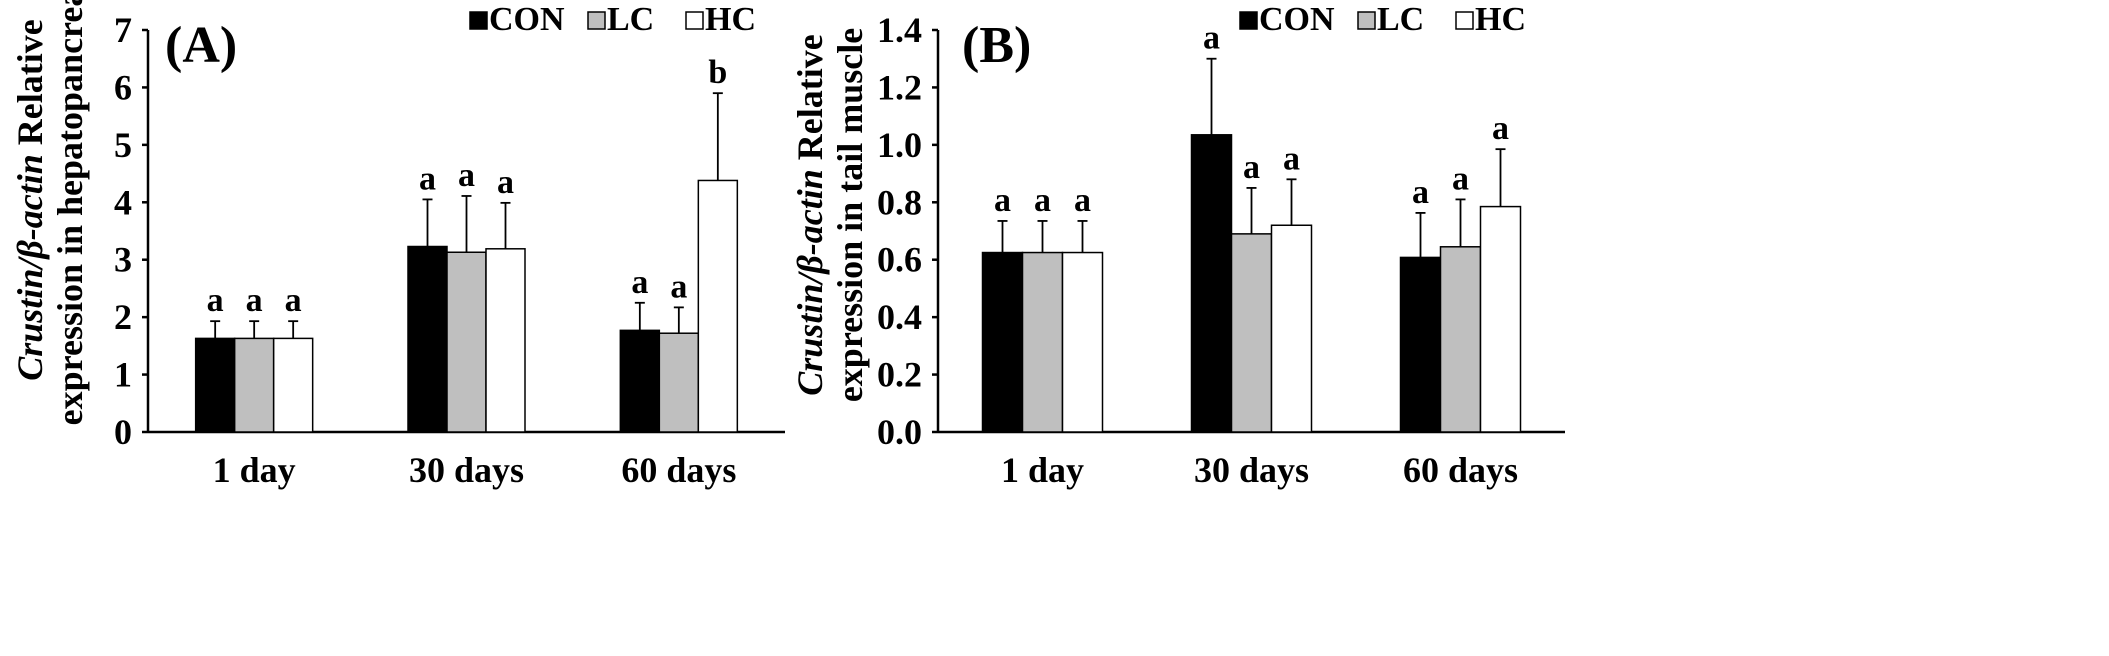  I want to click on y-tick-label: 1, so click(123, 375).